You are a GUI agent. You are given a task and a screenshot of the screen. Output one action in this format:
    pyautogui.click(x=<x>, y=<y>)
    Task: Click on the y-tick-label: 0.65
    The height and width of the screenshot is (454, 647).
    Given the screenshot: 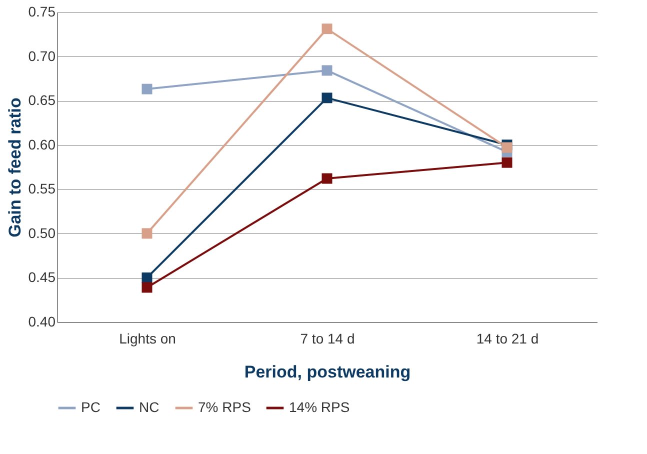 What is the action you would take?
    pyautogui.click(x=42, y=100)
    